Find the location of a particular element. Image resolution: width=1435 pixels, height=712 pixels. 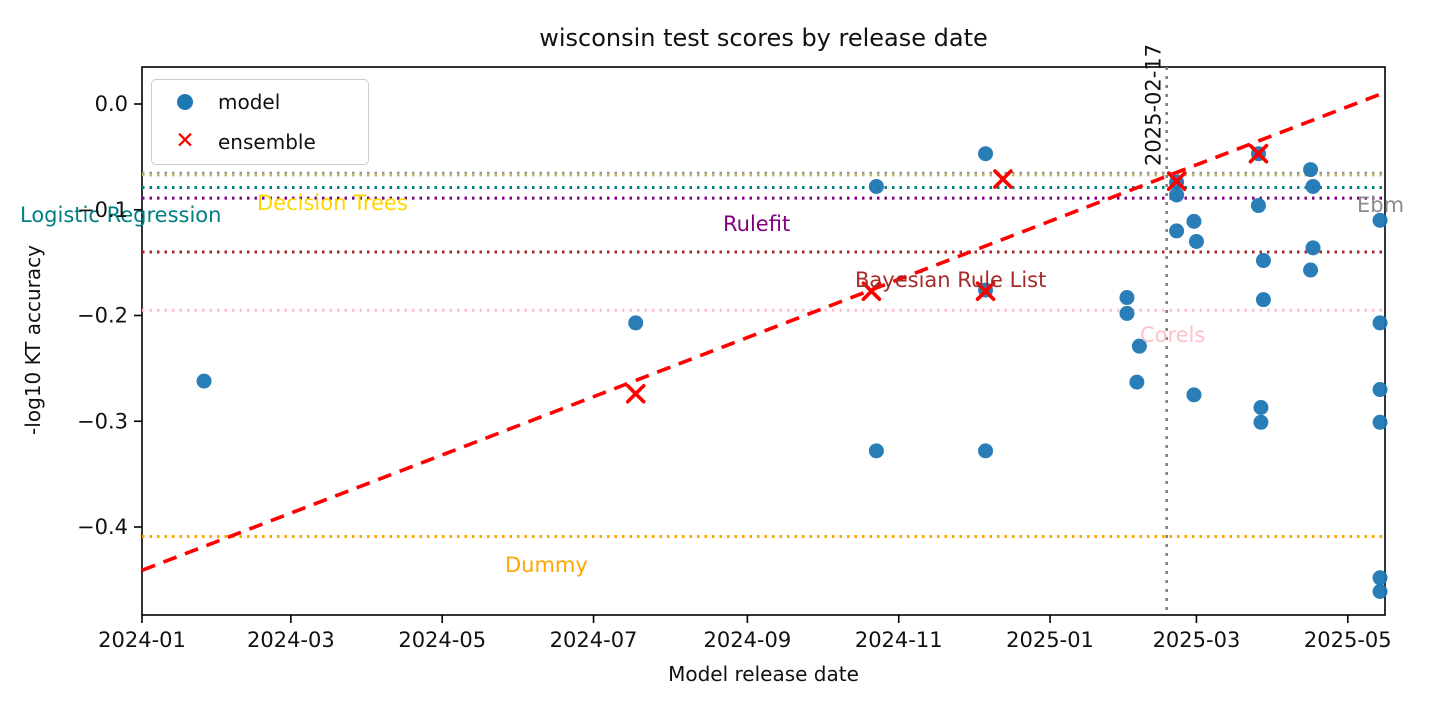

y-tick-label: −0.1 is located at coordinates (102, 210).